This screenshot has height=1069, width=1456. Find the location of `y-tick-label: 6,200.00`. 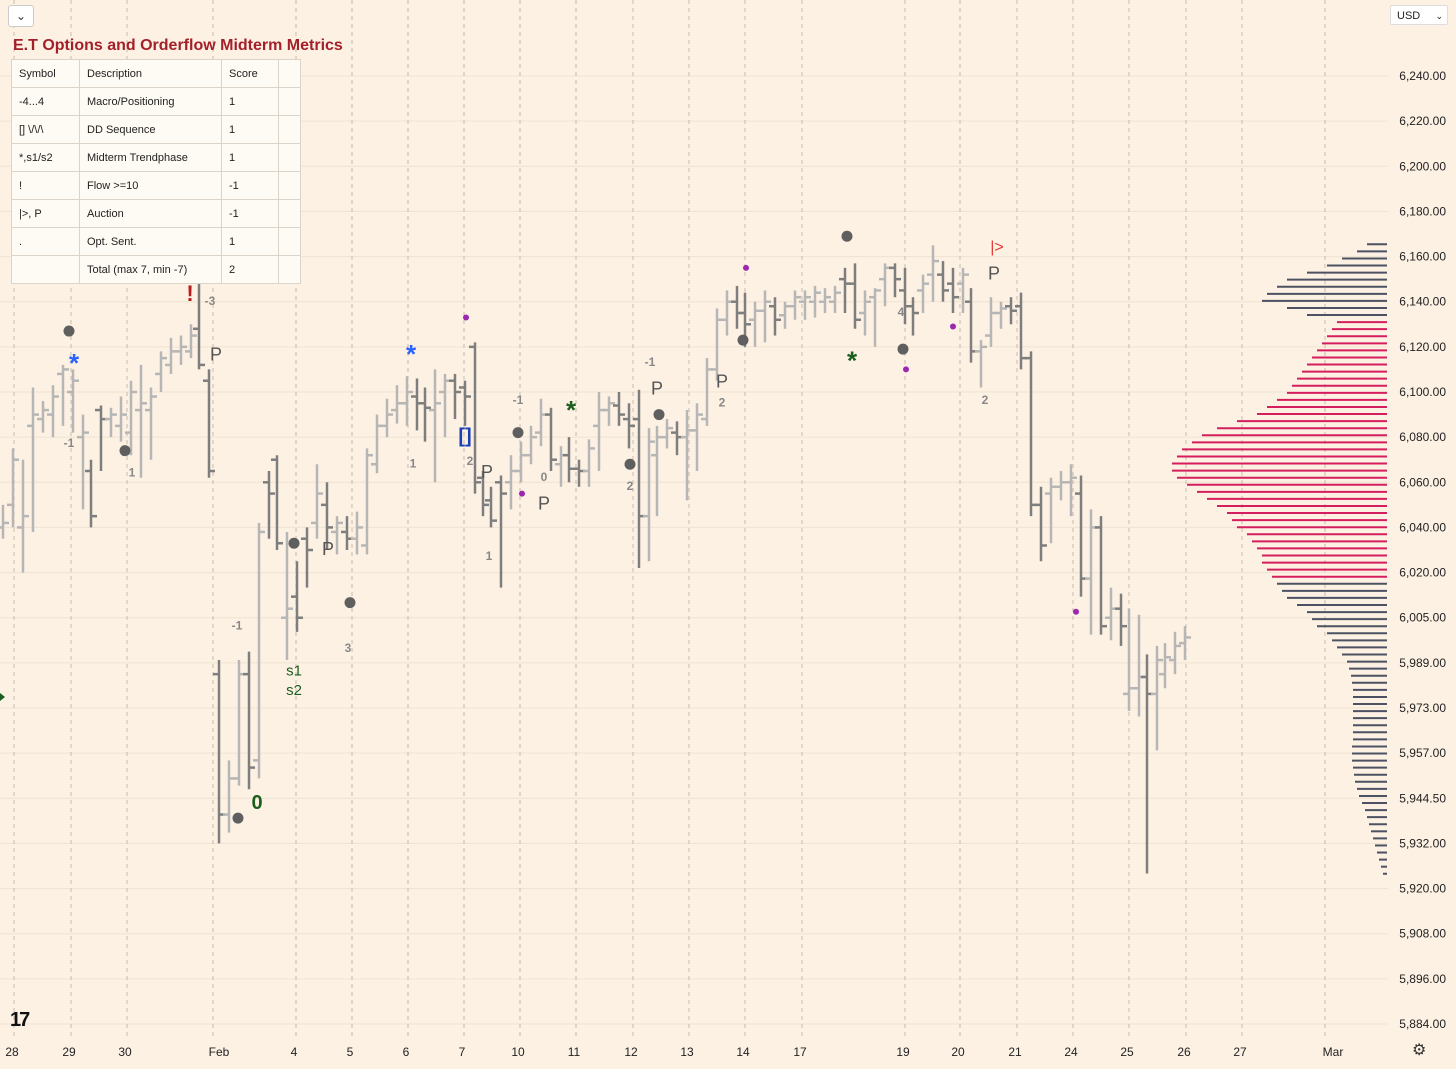

y-tick-label: 6,200.00 is located at coordinates (1422, 166).